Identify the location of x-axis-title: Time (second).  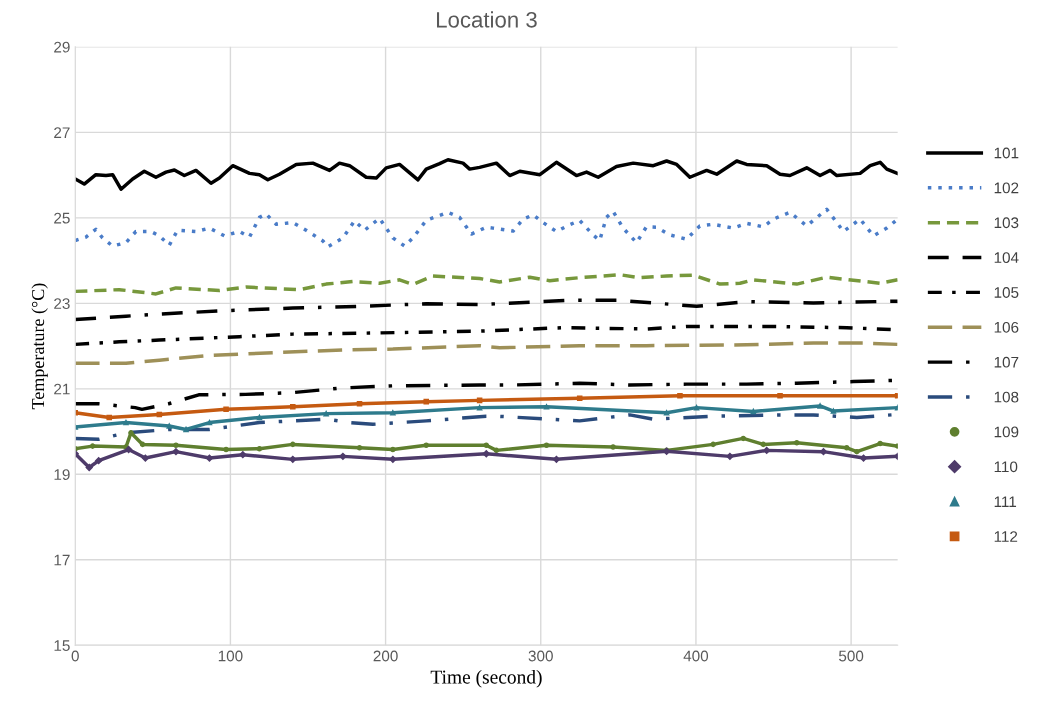
(486, 678).